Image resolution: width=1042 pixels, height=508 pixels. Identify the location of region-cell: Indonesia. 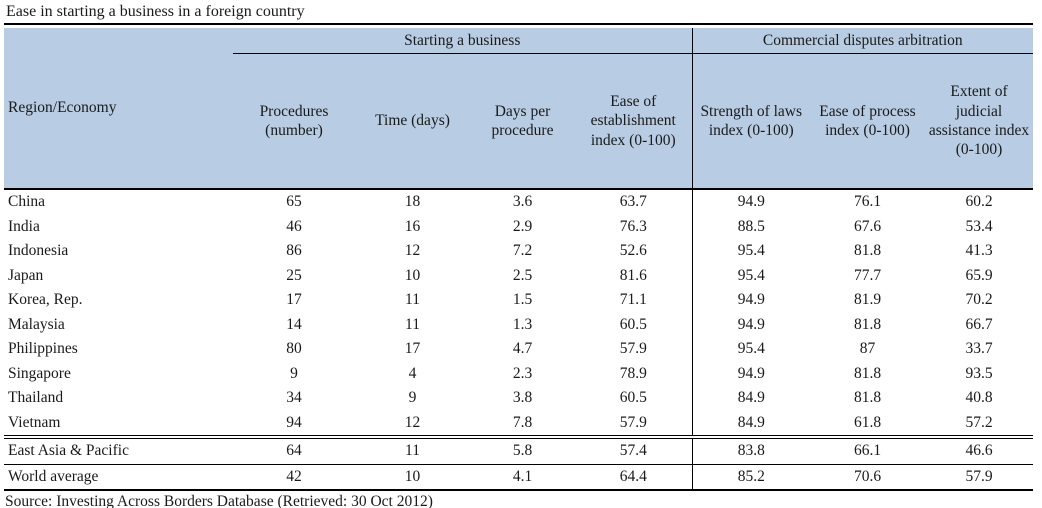
(38, 251).